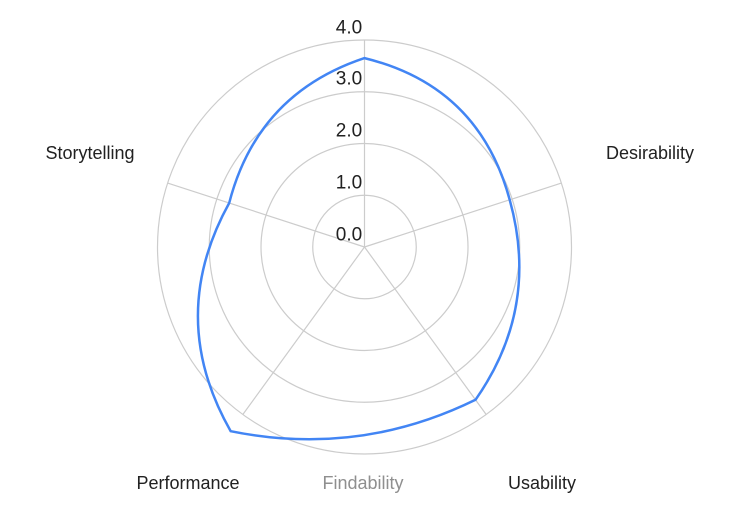 The width and height of the screenshot is (747, 510). What do you see at coordinates (349, 27) in the screenshot?
I see `radial-tick-4: 4.0` at bounding box center [349, 27].